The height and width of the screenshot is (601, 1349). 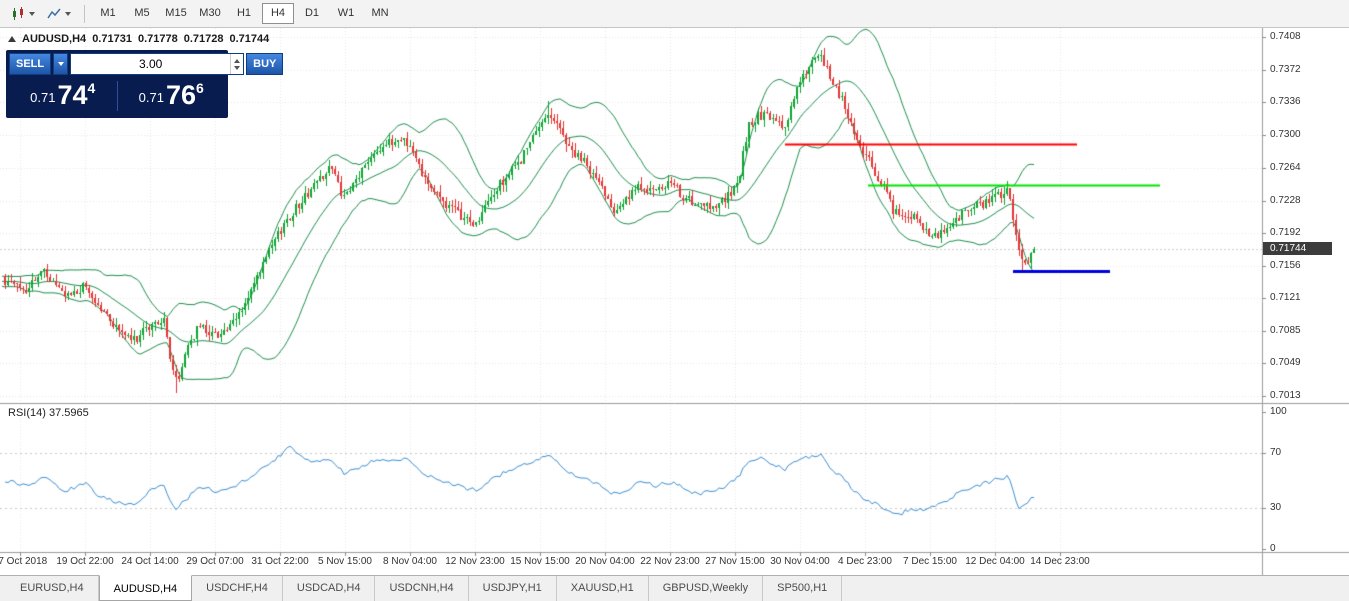 What do you see at coordinates (1285, 266) in the screenshot?
I see `price-scale-label: 0.7156` at bounding box center [1285, 266].